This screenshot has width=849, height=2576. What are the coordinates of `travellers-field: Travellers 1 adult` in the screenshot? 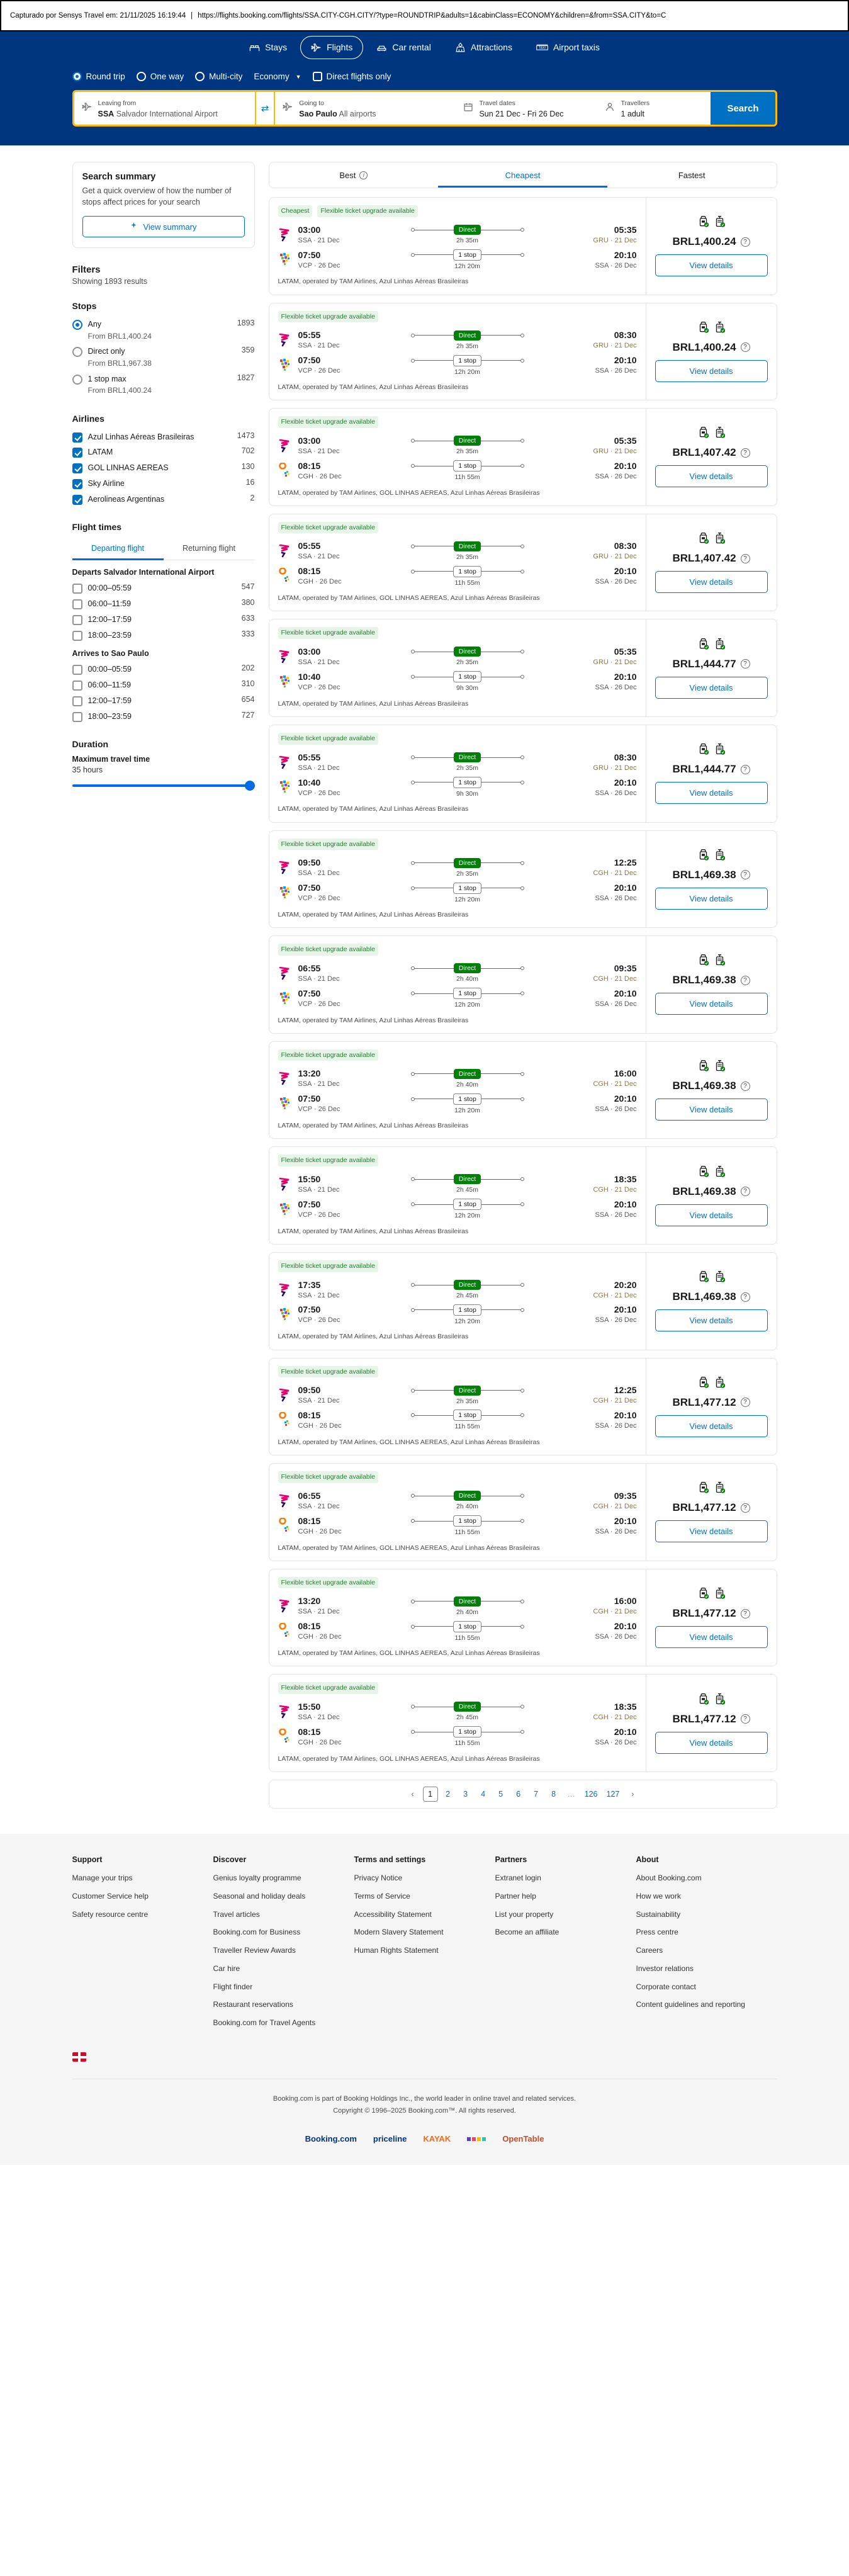 It's located at (654, 108).